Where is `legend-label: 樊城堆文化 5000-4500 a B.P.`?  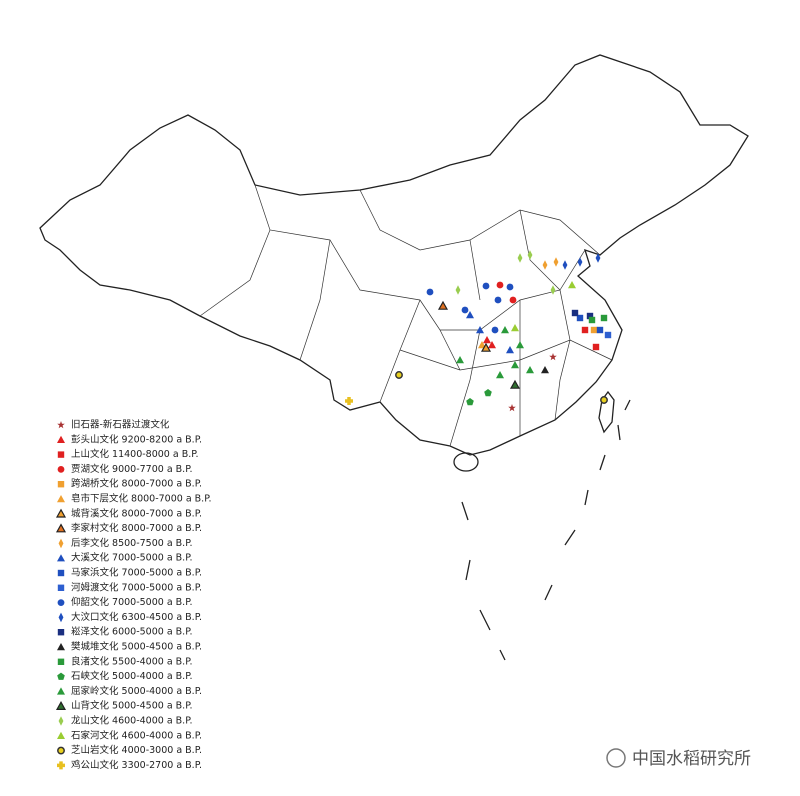 legend-label: 樊城堆文化 5000-4500 a B.P. is located at coordinates (136, 647).